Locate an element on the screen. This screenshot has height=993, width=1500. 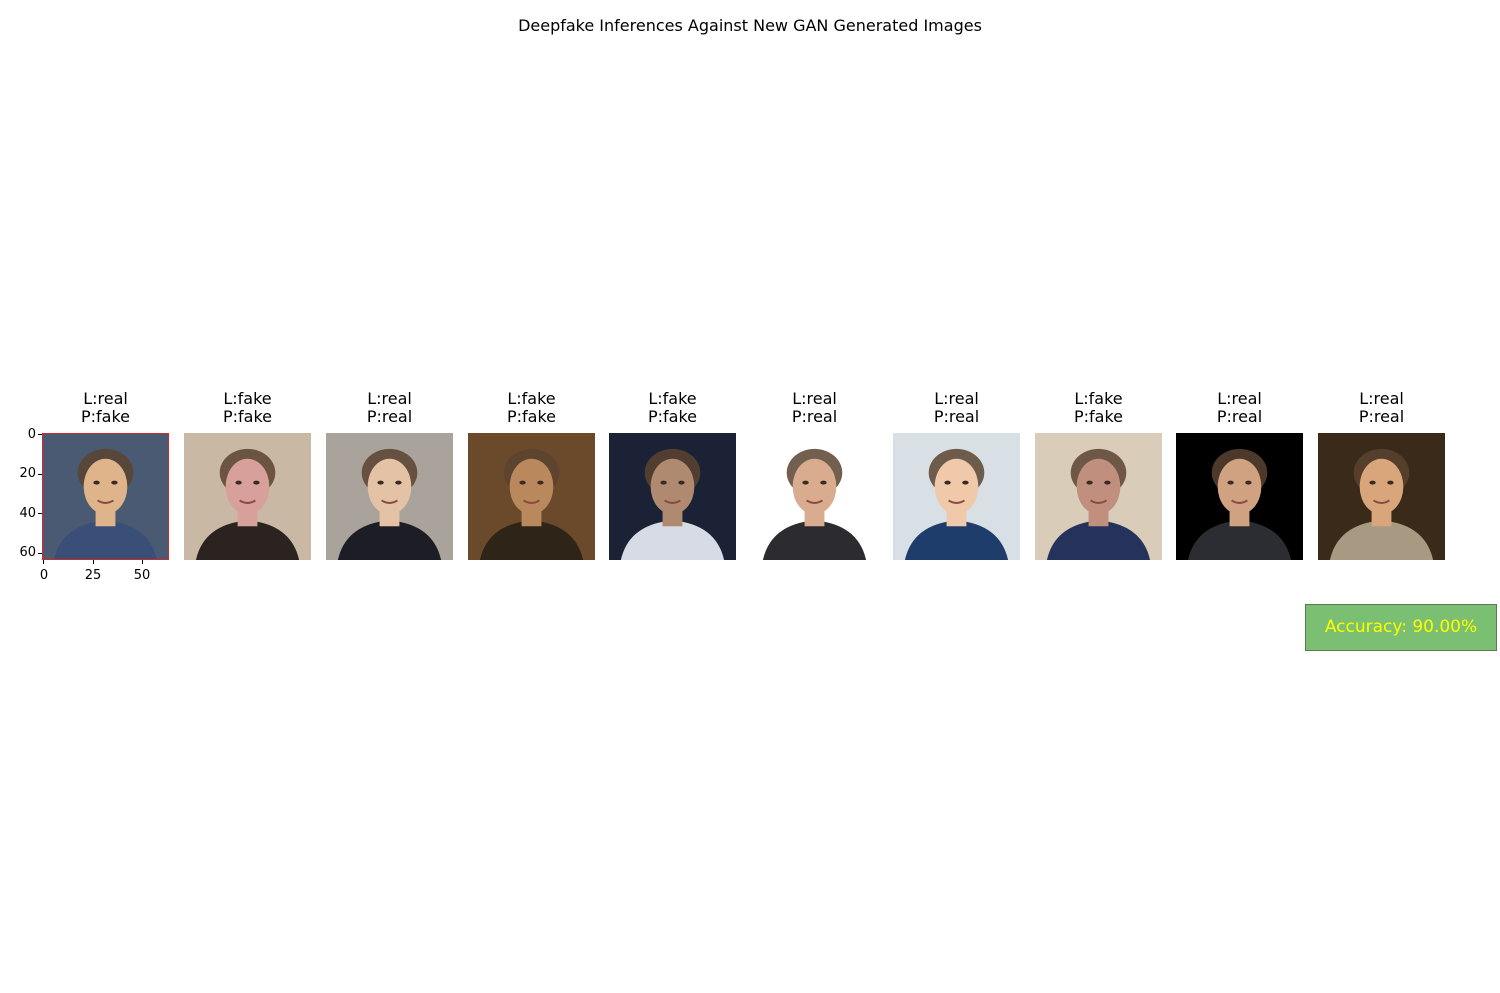
panel-caption: L:real P:fake is located at coordinates (105, 409).